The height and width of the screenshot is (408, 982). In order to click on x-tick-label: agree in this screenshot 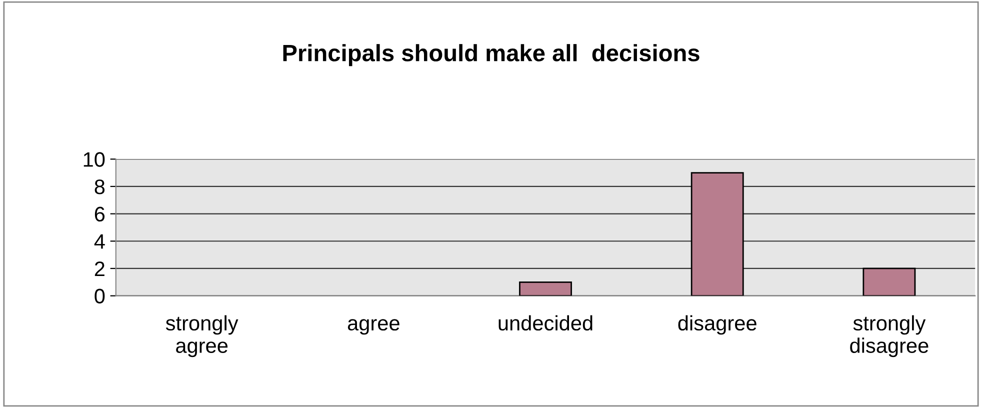, I will do `click(374, 327)`.